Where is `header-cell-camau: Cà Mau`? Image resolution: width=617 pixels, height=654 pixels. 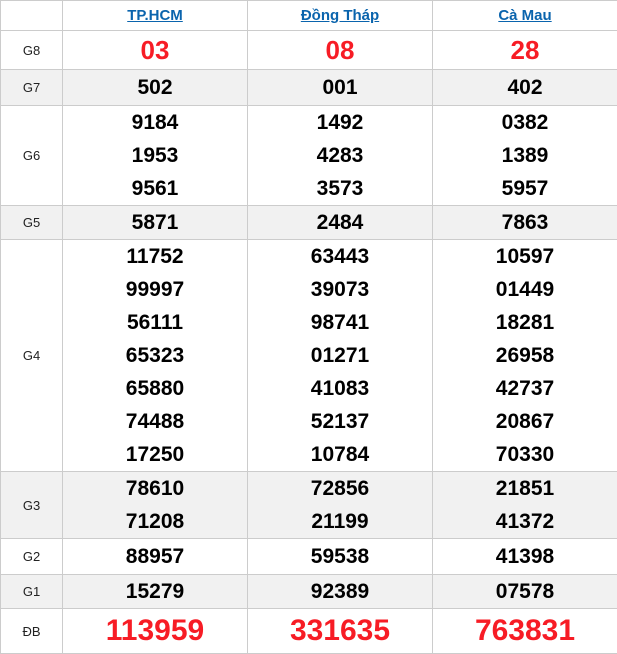 header-cell-camau: Cà Mau is located at coordinates (525, 16).